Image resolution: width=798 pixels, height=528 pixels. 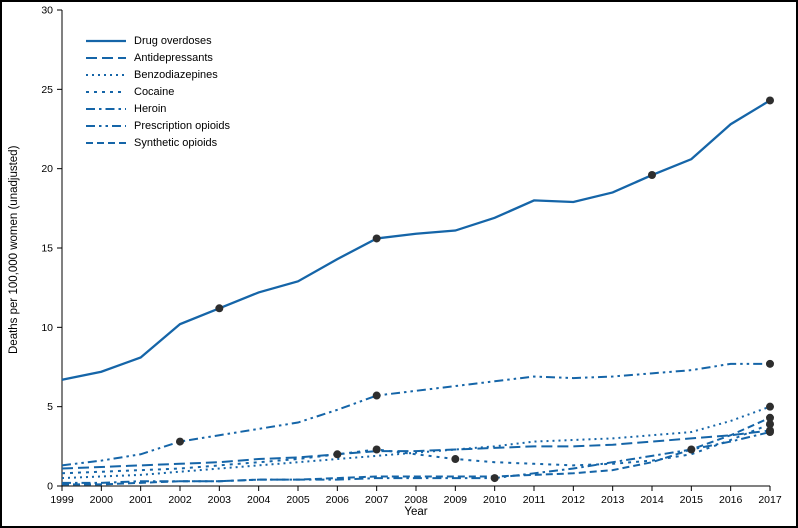 I want to click on x-tick-label: 2013, so click(x=613, y=500).